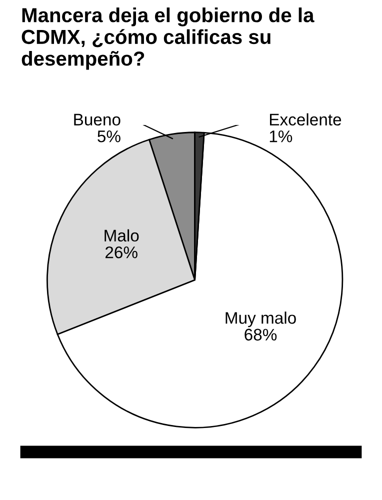  Describe the element at coordinates (261, 320) in the screenshot. I see `slice-label: Muy malo` at that location.